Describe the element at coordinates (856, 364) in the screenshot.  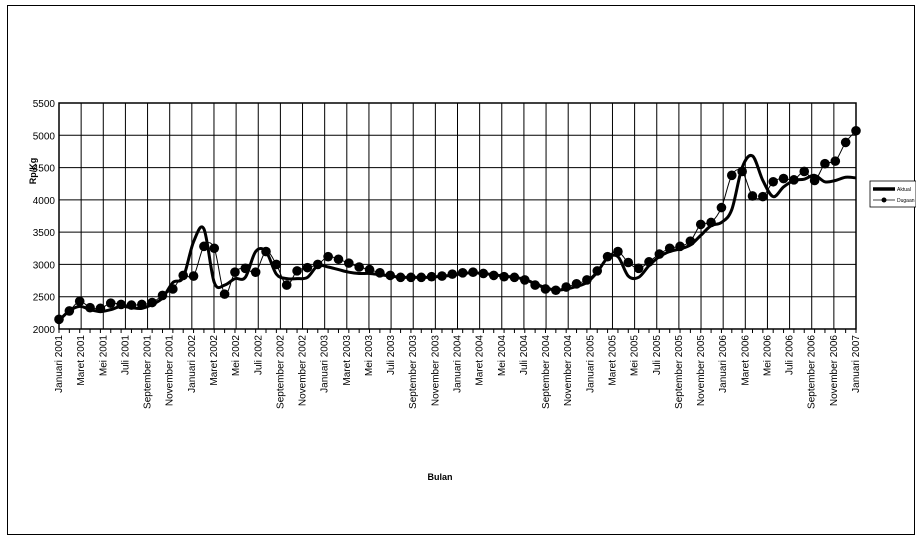
I see `x-tick-label: Januari 2007` at that location.